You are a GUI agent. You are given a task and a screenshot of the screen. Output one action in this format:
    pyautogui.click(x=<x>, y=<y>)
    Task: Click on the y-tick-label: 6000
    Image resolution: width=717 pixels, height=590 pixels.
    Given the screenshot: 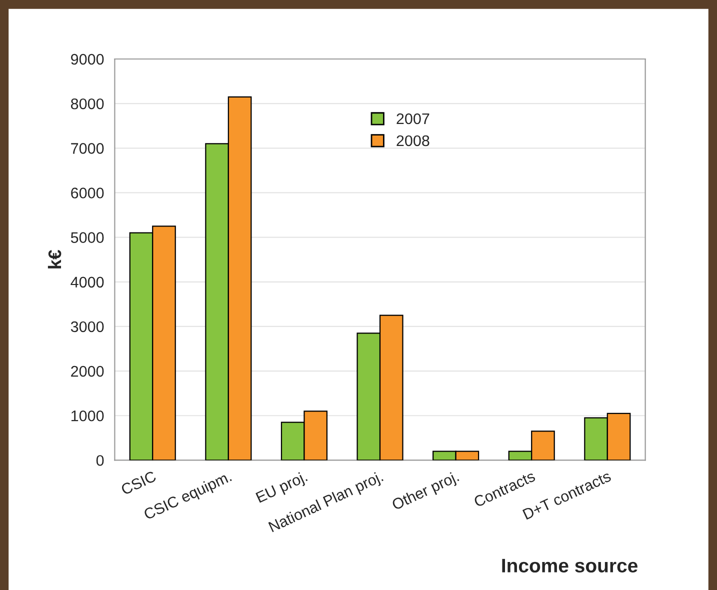 What is the action you would take?
    pyautogui.click(x=87, y=193)
    